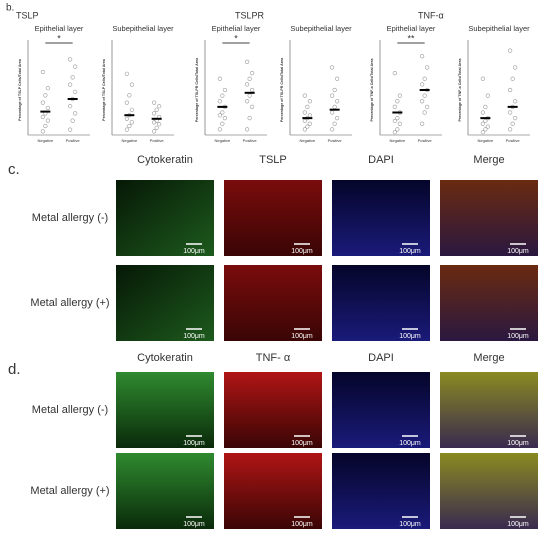 The height and width of the screenshot is (547, 550). I want to click on significance: **, so click(411, 38).